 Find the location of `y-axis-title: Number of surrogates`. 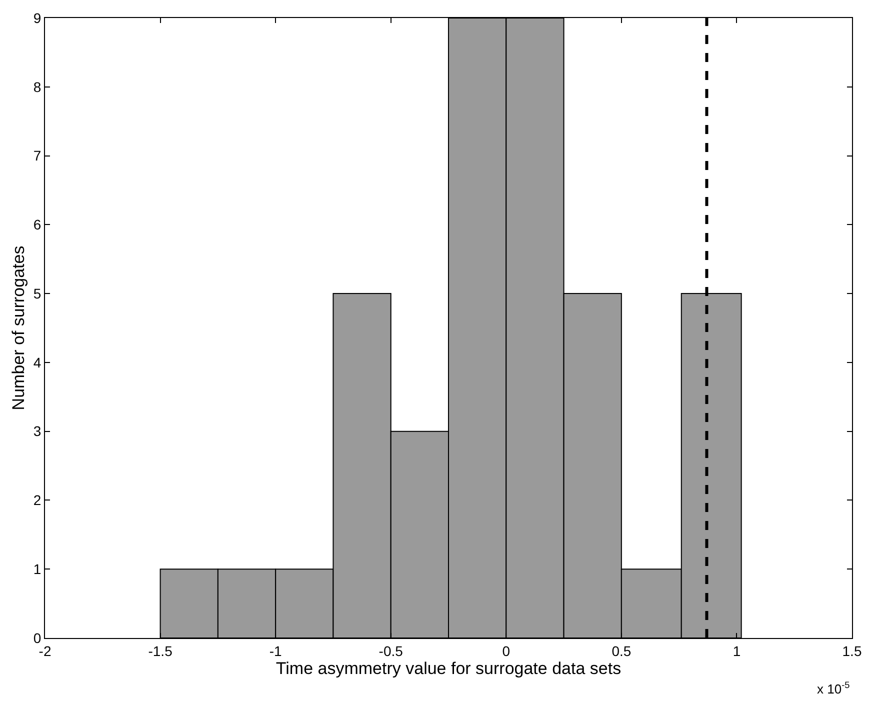

y-axis-title: Number of surrogates is located at coordinates (18, 328).